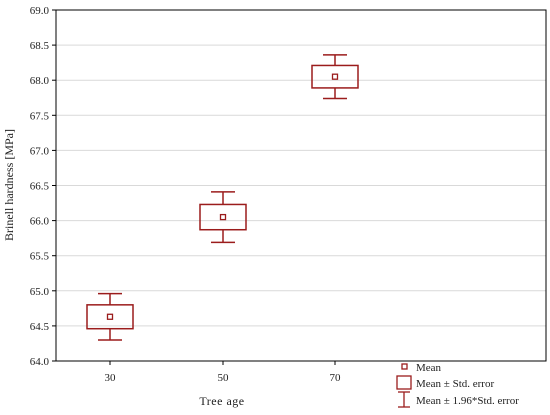 The image size is (550, 415). What do you see at coordinates (40, 292) in the screenshot?
I see `y-tick-label: 65.0` at bounding box center [40, 292].